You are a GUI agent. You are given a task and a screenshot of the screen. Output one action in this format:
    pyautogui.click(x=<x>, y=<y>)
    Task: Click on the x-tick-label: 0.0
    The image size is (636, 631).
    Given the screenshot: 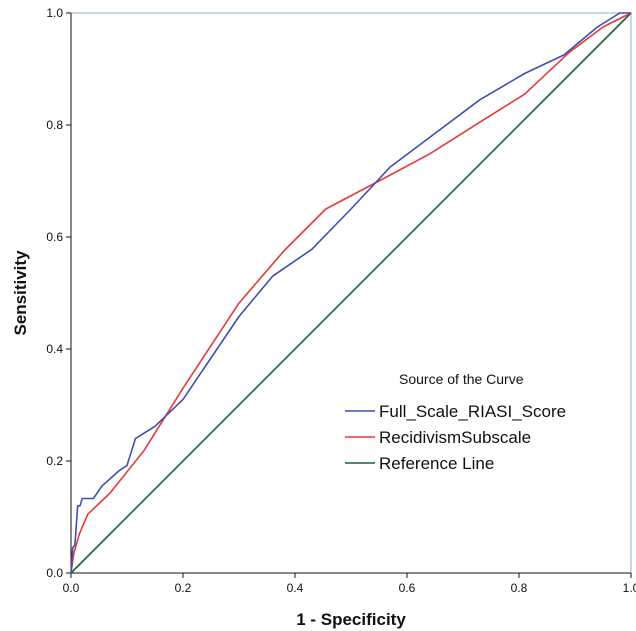 What is the action you would take?
    pyautogui.click(x=71, y=588)
    